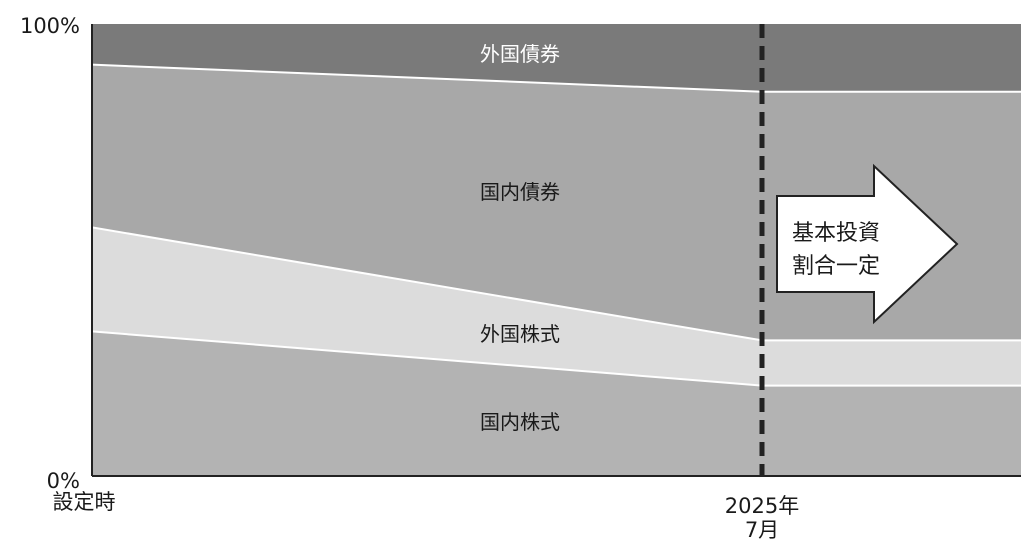 The height and width of the screenshot is (542, 1021). Describe the element at coordinates (836, 233) in the screenshot. I see `annotation-line-1: 基本投資` at that location.